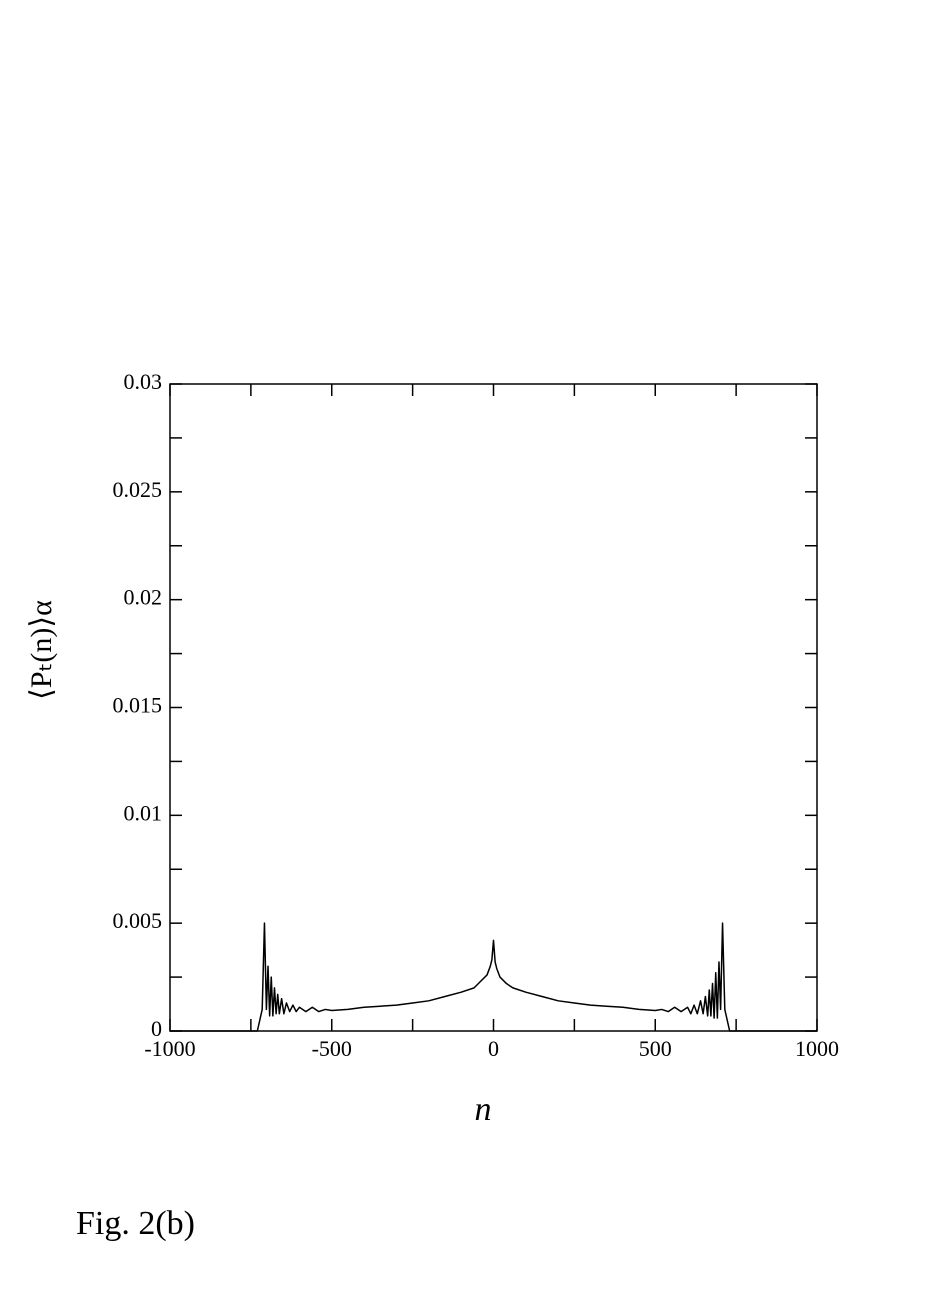  What do you see at coordinates (41, 650) in the screenshot?
I see `y-axis-label: ⟨Pₜ(n)⟩α` at bounding box center [41, 650].